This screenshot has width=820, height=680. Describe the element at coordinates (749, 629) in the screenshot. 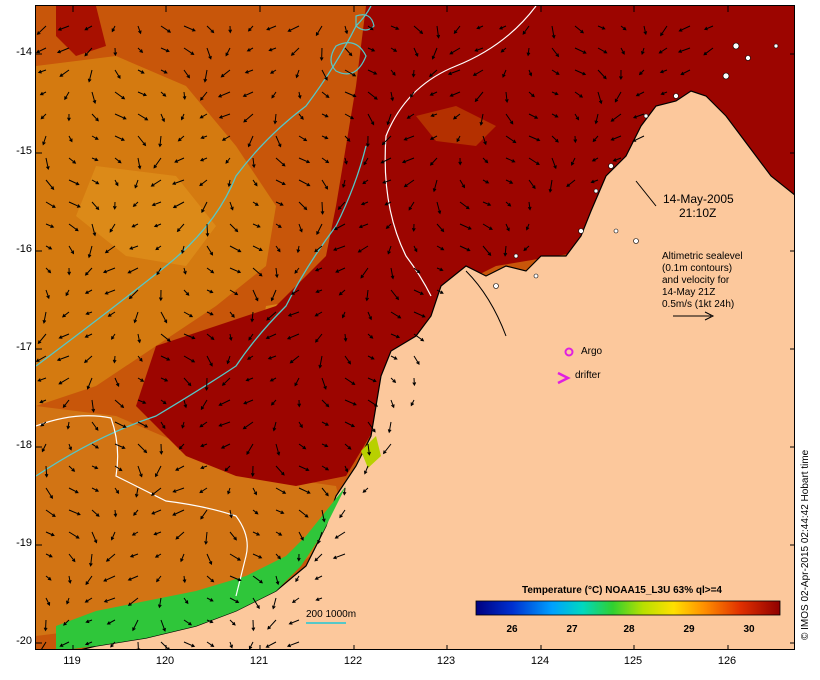

I see `colorbar-tick-label: 30` at that location.